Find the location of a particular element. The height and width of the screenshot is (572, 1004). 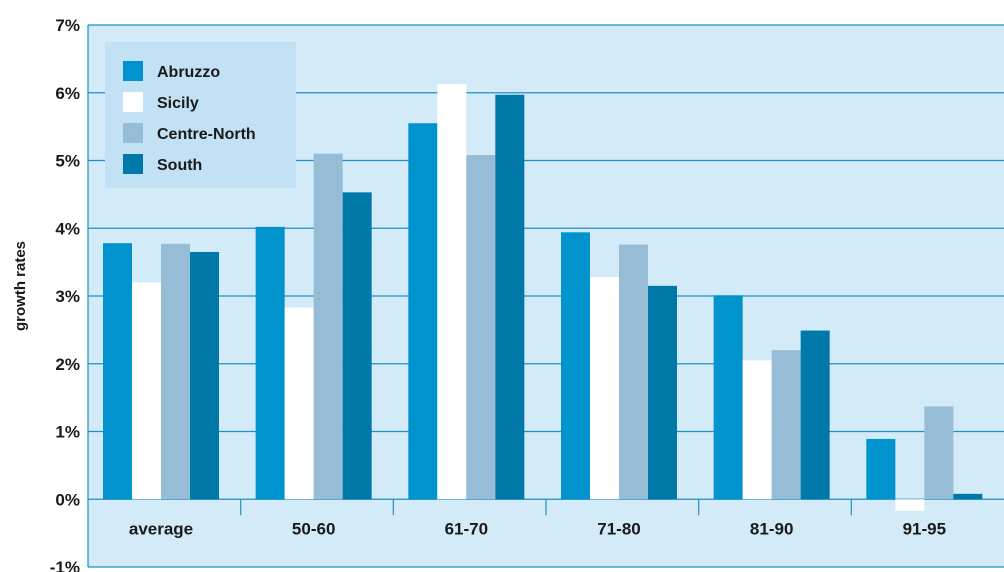

x-tick-label: average is located at coordinates (161, 528).